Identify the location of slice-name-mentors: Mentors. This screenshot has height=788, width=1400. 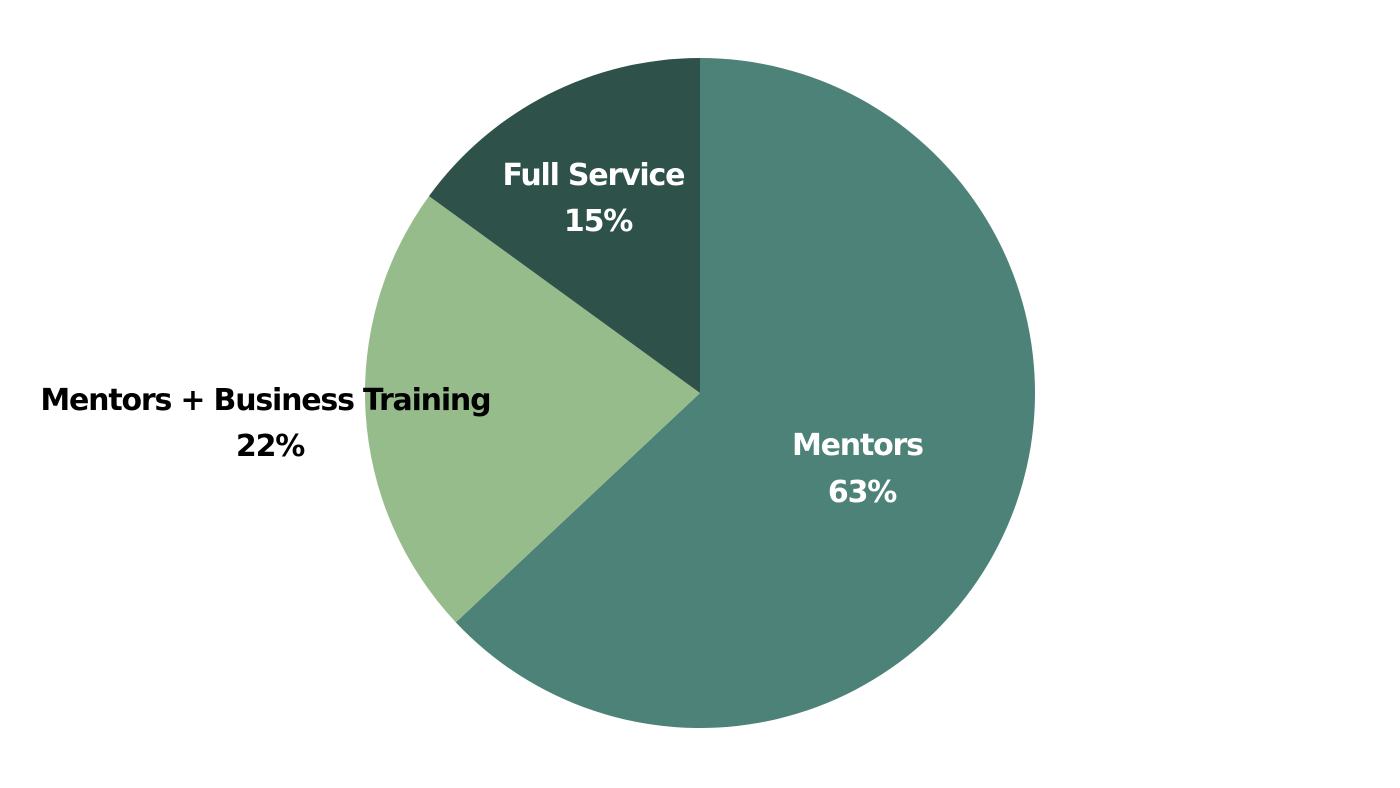
(857, 445).